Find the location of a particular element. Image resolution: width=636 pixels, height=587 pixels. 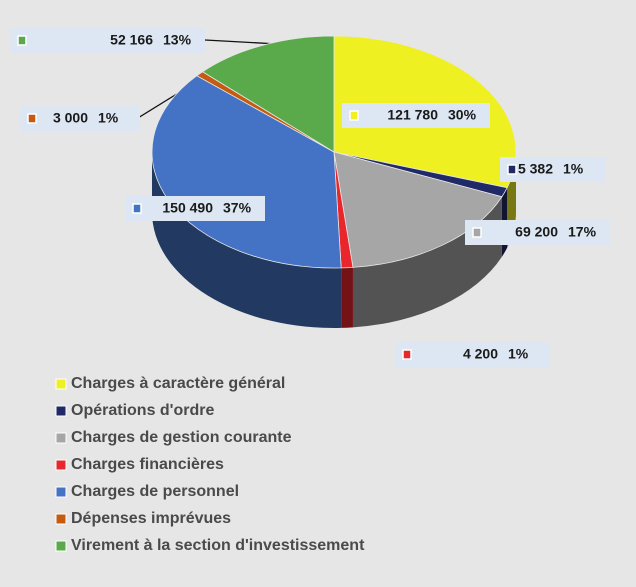

data-label-percent: 30% is located at coordinates (462, 115).